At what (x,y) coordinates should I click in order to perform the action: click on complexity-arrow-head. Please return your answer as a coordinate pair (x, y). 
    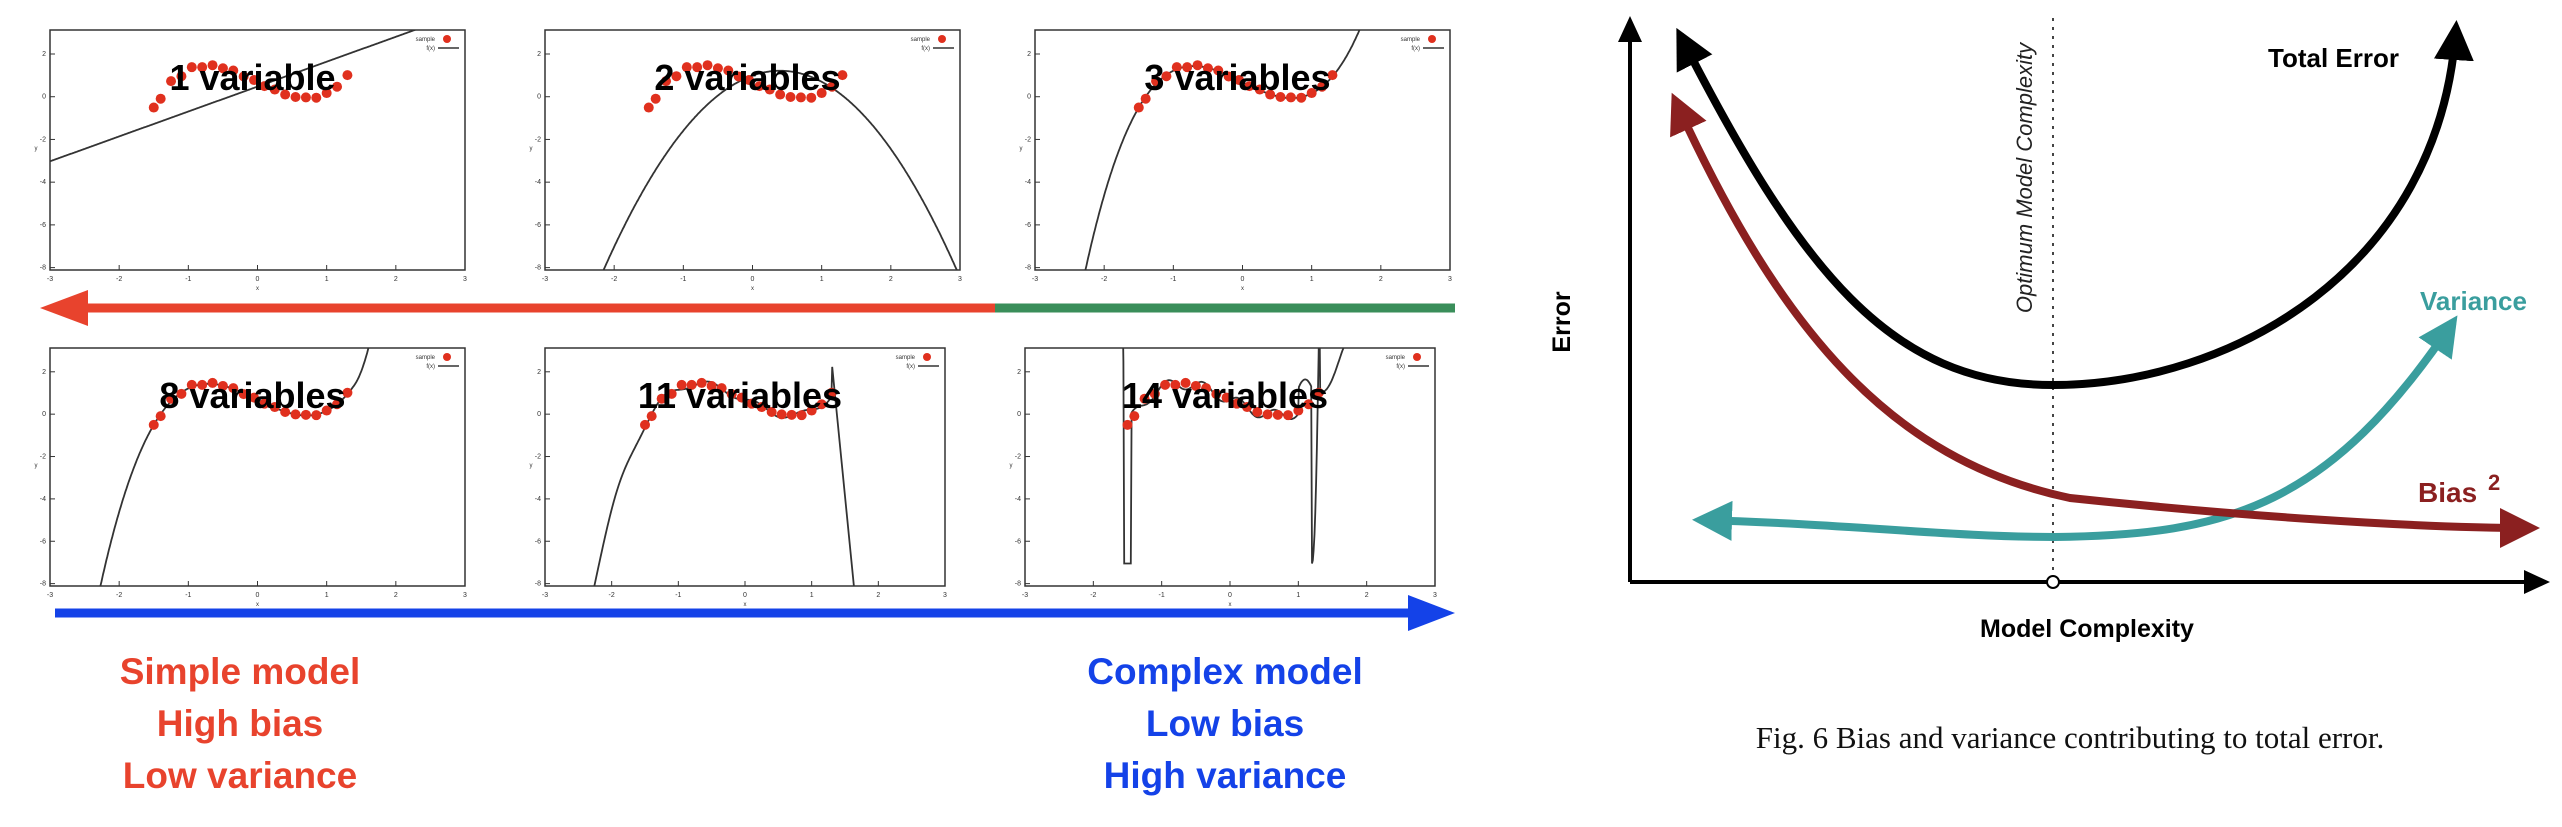
    Looking at the image, I should click on (1431, 613).